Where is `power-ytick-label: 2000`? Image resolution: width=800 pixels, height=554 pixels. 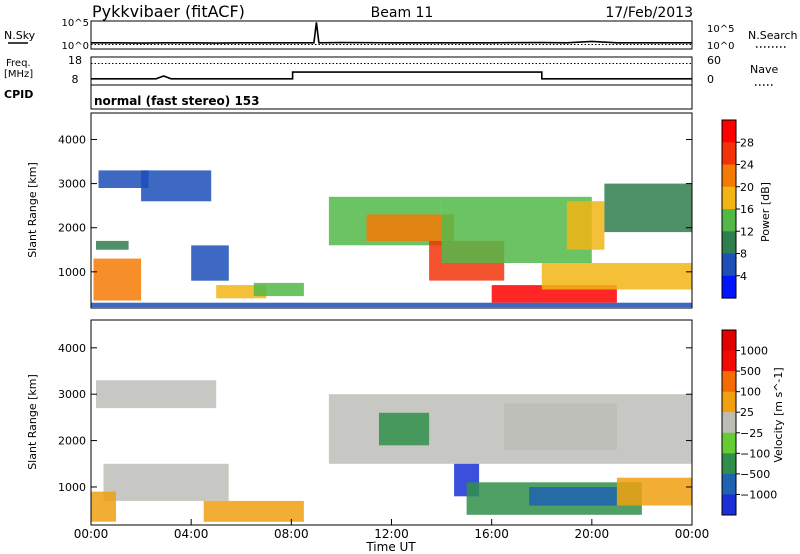 power-ytick-label: 2000 is located at coordinates (72, 228).